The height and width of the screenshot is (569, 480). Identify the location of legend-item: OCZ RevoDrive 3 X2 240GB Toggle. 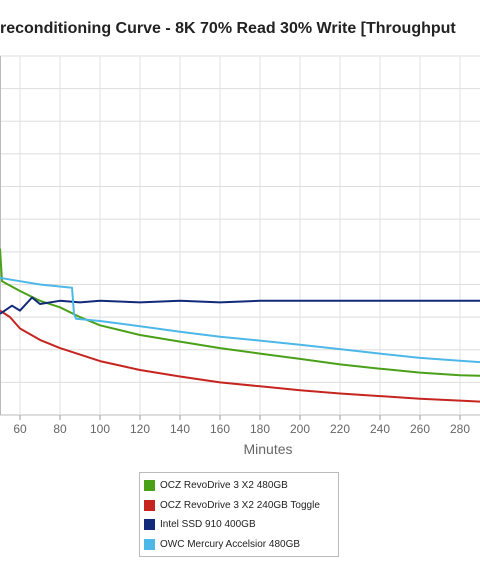
(239, 506).